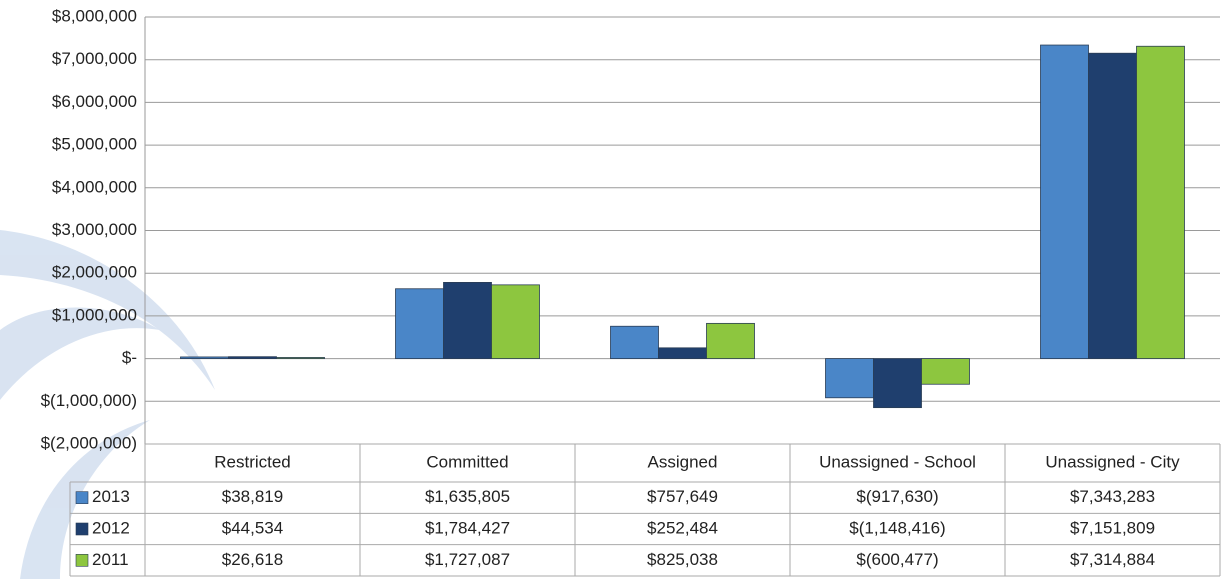 Image resolution: width=1222 pixels, height=579 pixels. What do you see at coordinates (1112, 461) in the screenshot?
I see `x-tick-label: Unassigned - City` at bounding box center [1112, 461].